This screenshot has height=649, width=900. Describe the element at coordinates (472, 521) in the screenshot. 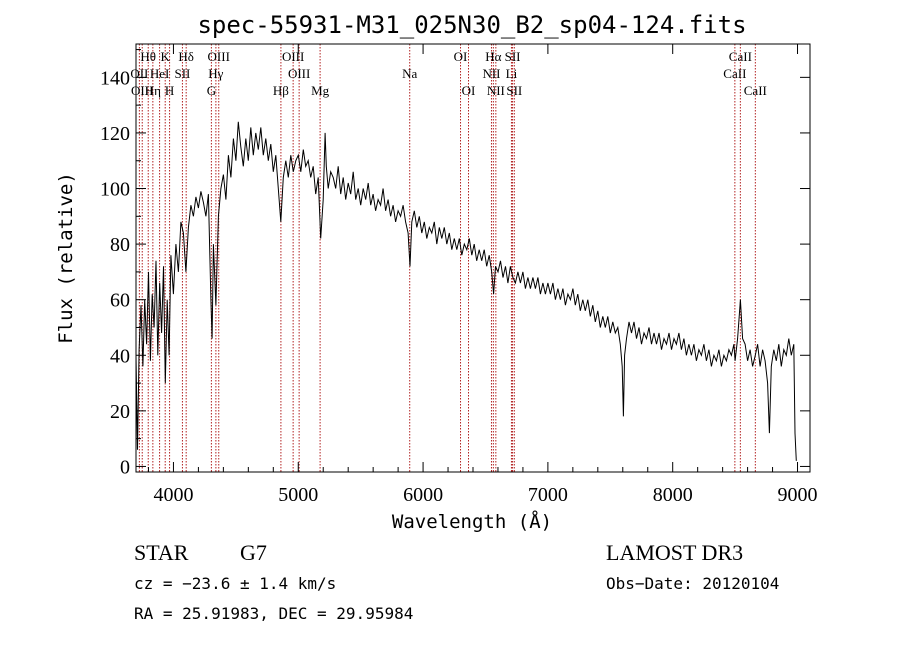

I see `x-axis-label: Wavelength (Å)` at that location.